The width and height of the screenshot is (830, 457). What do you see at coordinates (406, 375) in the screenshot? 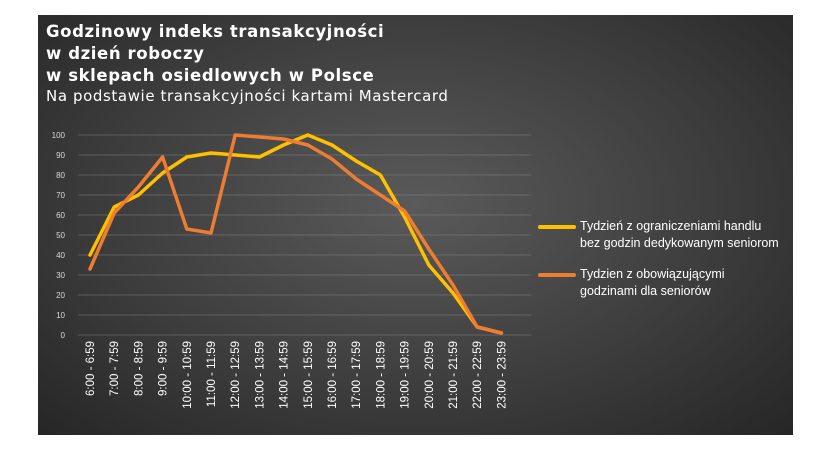
I see `x-tick-label: 19:00 - 19:59` at bounding box center [406, 375].